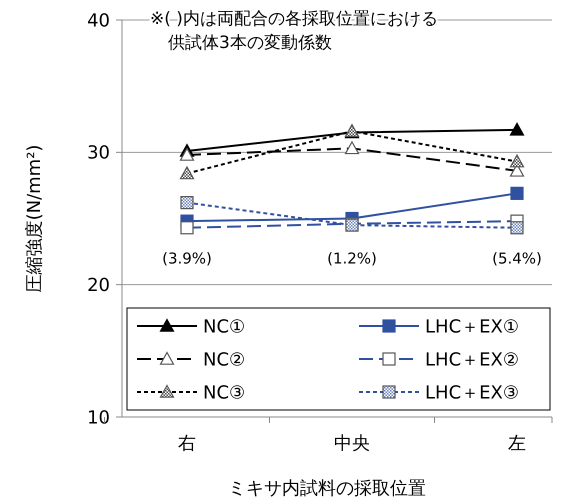 The width and height of the screenshot is (562, 501). Describe the element at coordinates (187, 258) in the screenshot. I see `annotation: (3.9%)` at that location.